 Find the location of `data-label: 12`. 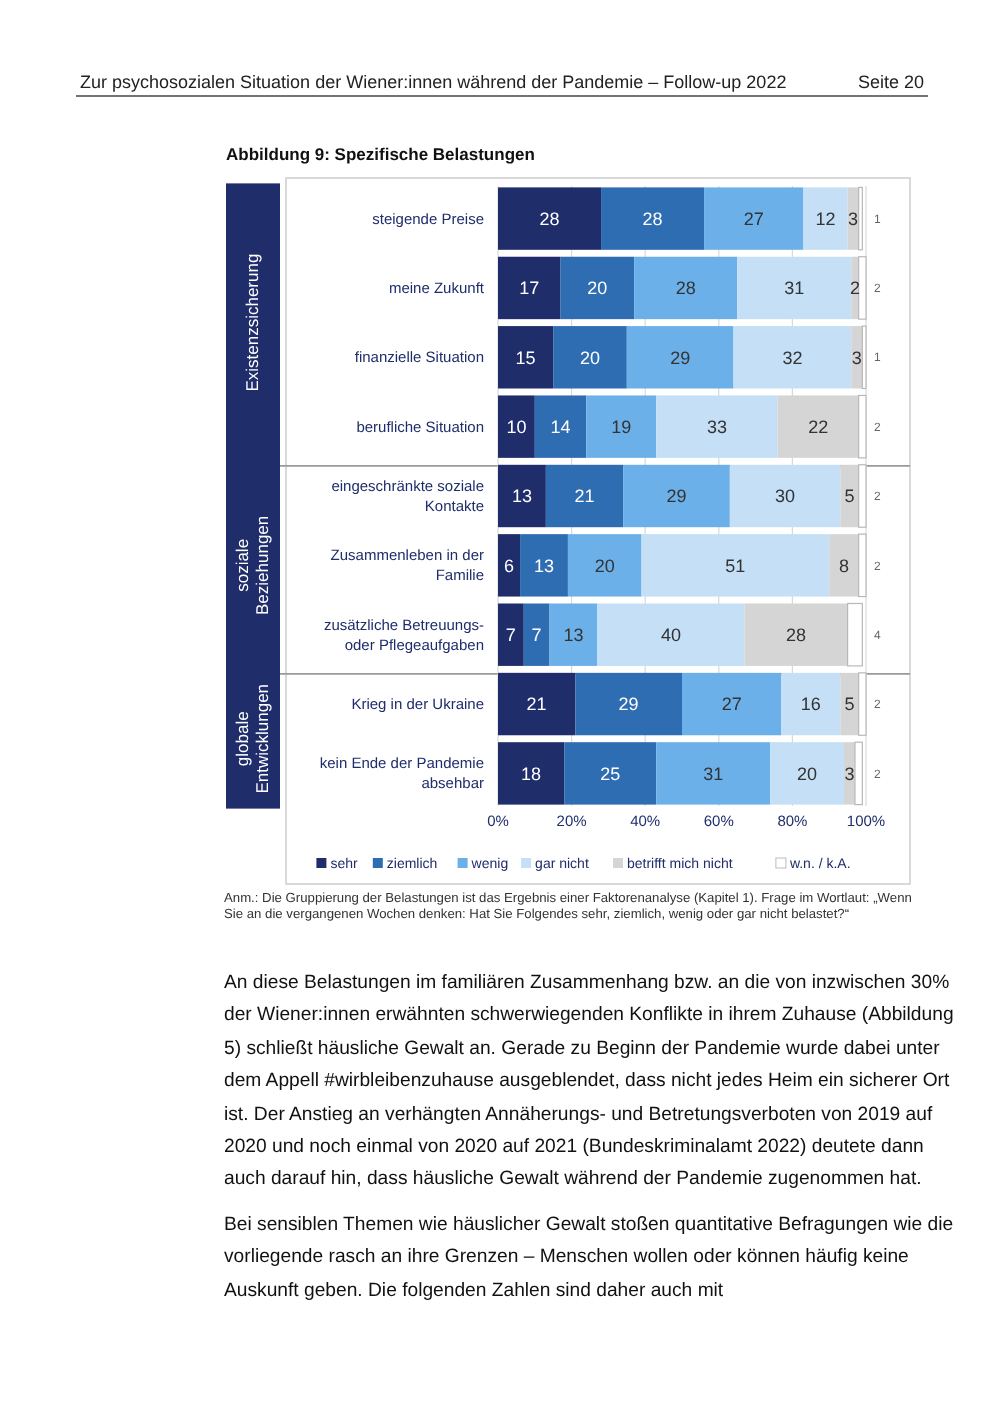

data-label: 12 is located at coordinates (825, 218).